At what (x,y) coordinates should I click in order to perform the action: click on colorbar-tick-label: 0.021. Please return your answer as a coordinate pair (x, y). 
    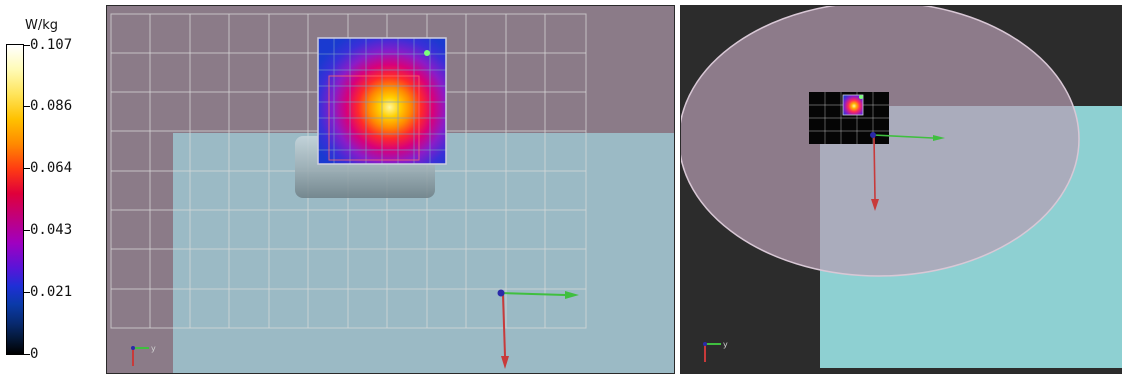
    Looking at the image, I should click on (51, 292).